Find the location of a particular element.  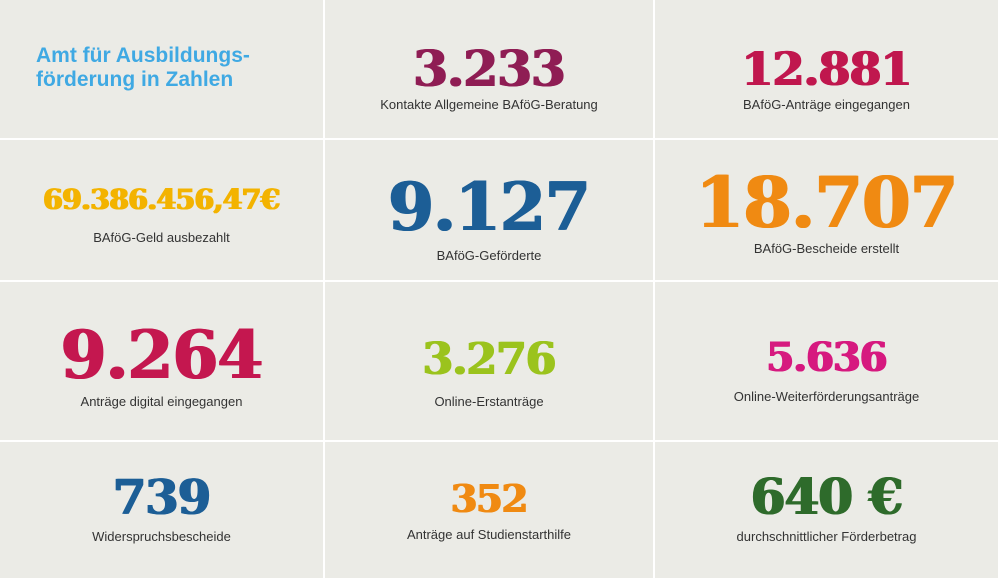

stat-value: 352 is located at coordinates (489, 498).